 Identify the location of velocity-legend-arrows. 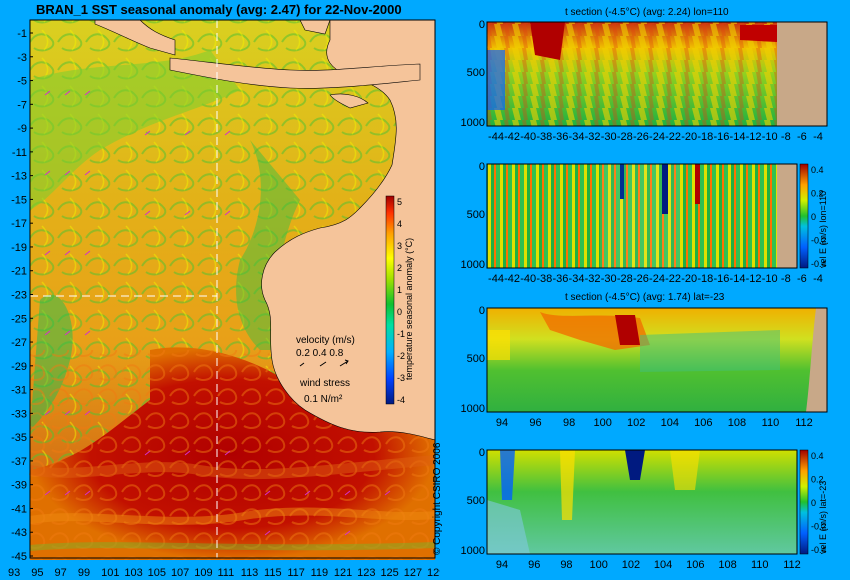
(324, 363).